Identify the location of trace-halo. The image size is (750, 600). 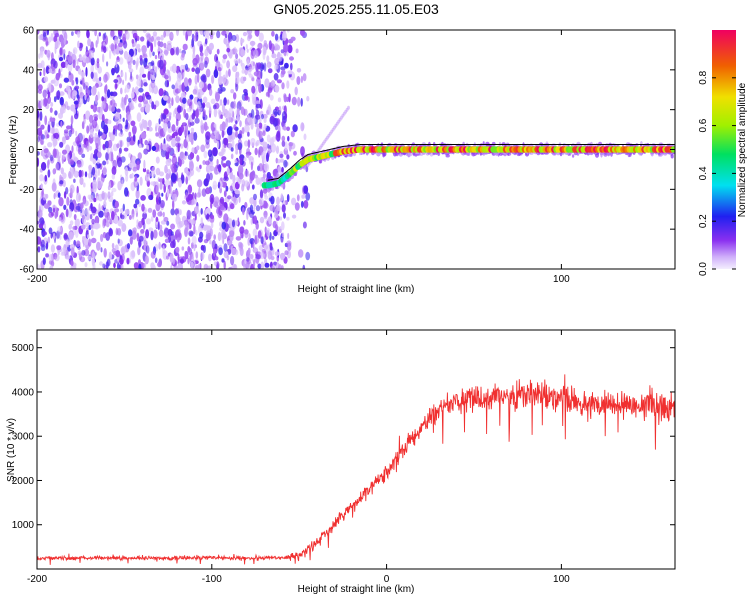
(483, 143).